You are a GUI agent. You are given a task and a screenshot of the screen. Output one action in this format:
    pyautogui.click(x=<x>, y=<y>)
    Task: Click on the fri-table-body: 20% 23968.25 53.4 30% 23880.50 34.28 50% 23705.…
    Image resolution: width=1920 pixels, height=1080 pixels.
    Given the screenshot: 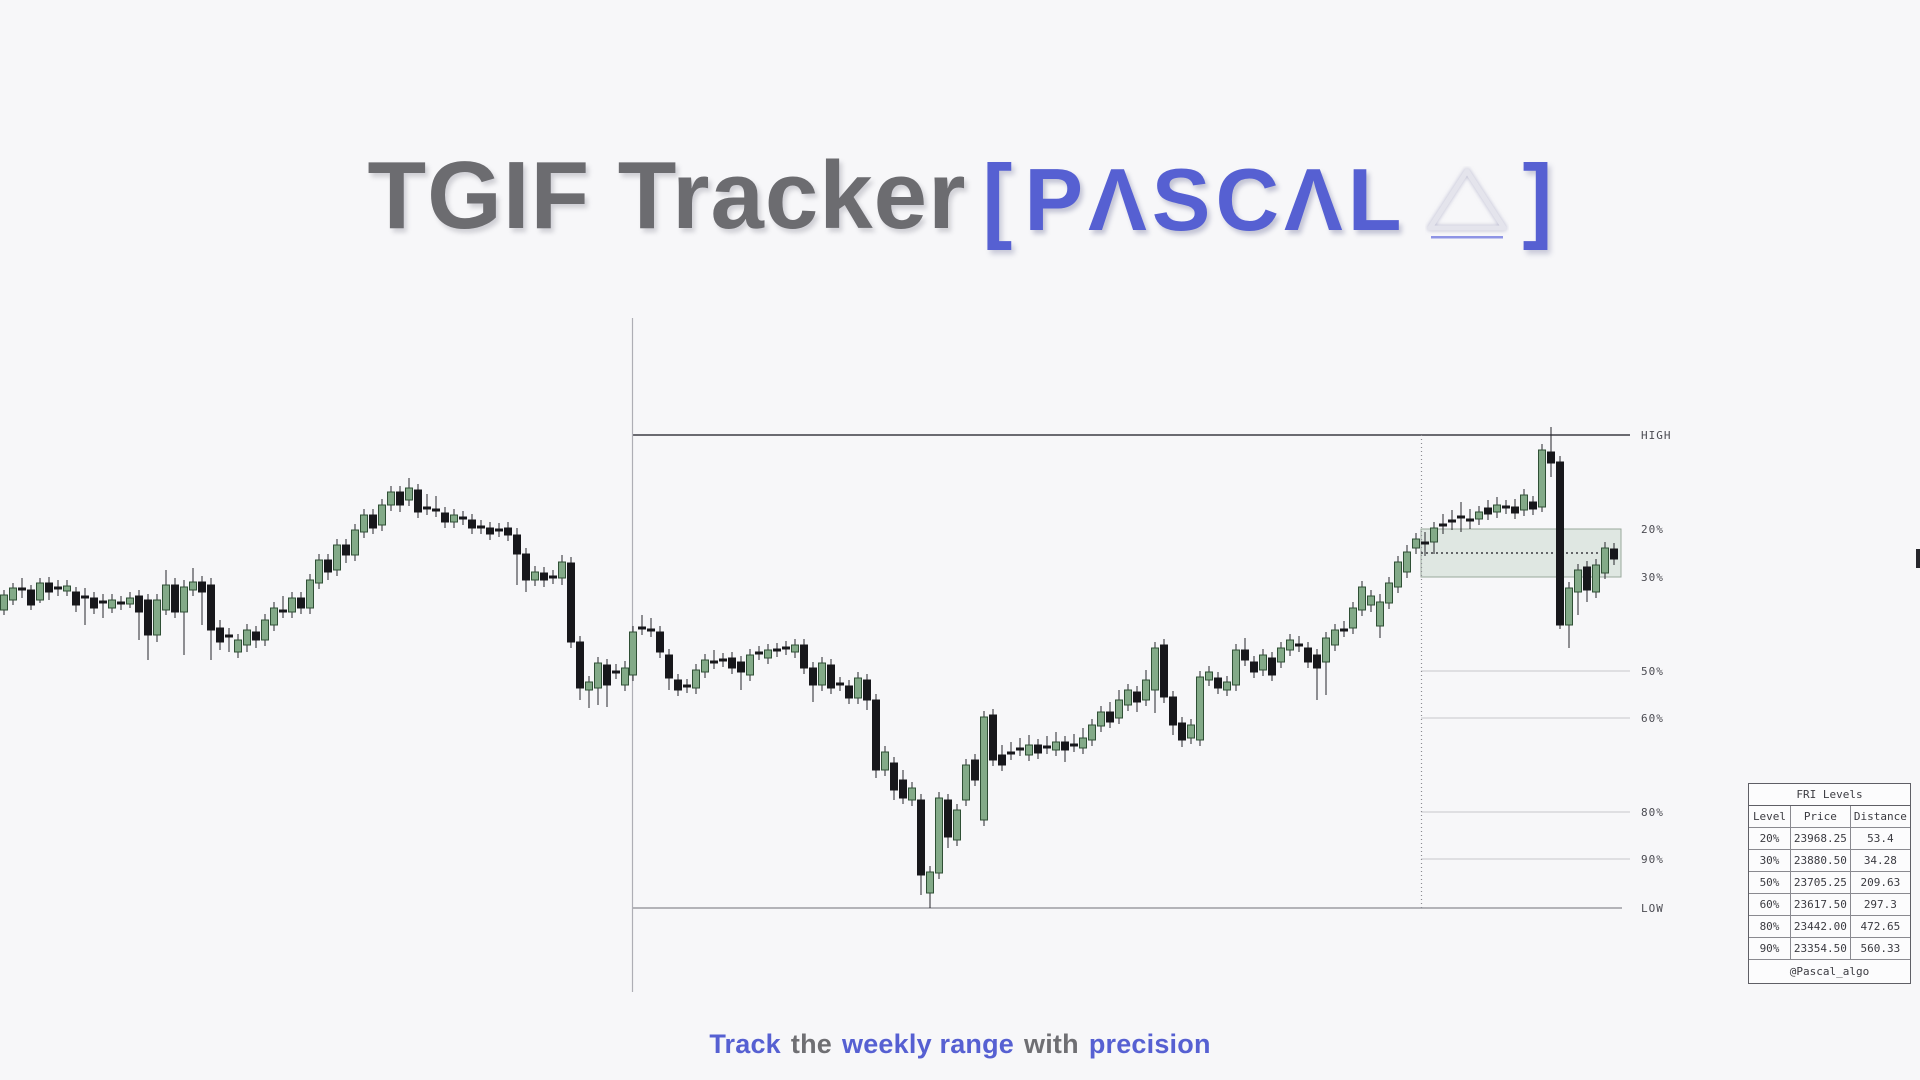 What is the action you would take?
    pyautogui.click(x=1829, y=893)
    